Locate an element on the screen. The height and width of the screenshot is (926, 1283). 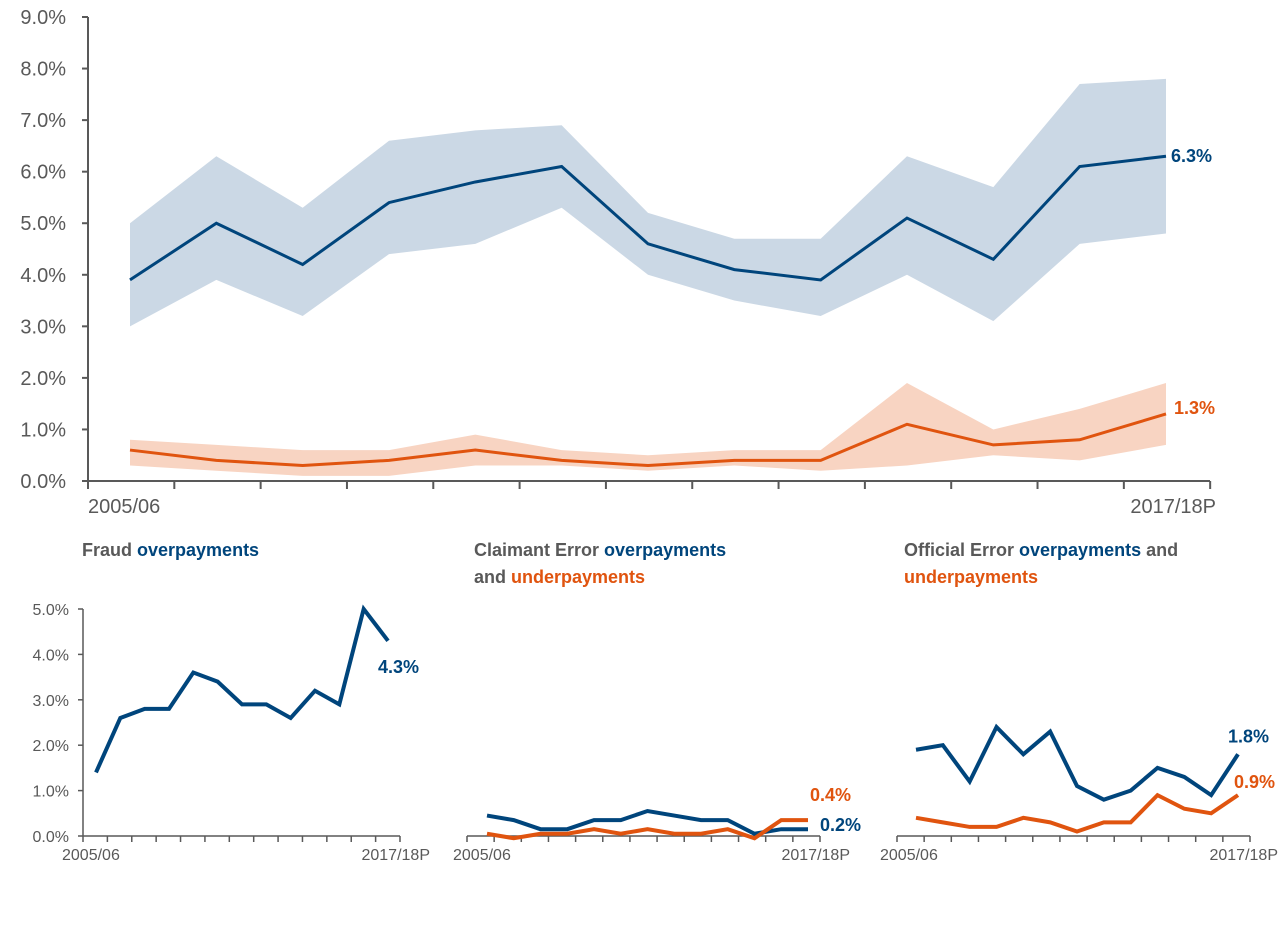
overpayments-end-label: 4.3% is located at coordinates (398, 667).